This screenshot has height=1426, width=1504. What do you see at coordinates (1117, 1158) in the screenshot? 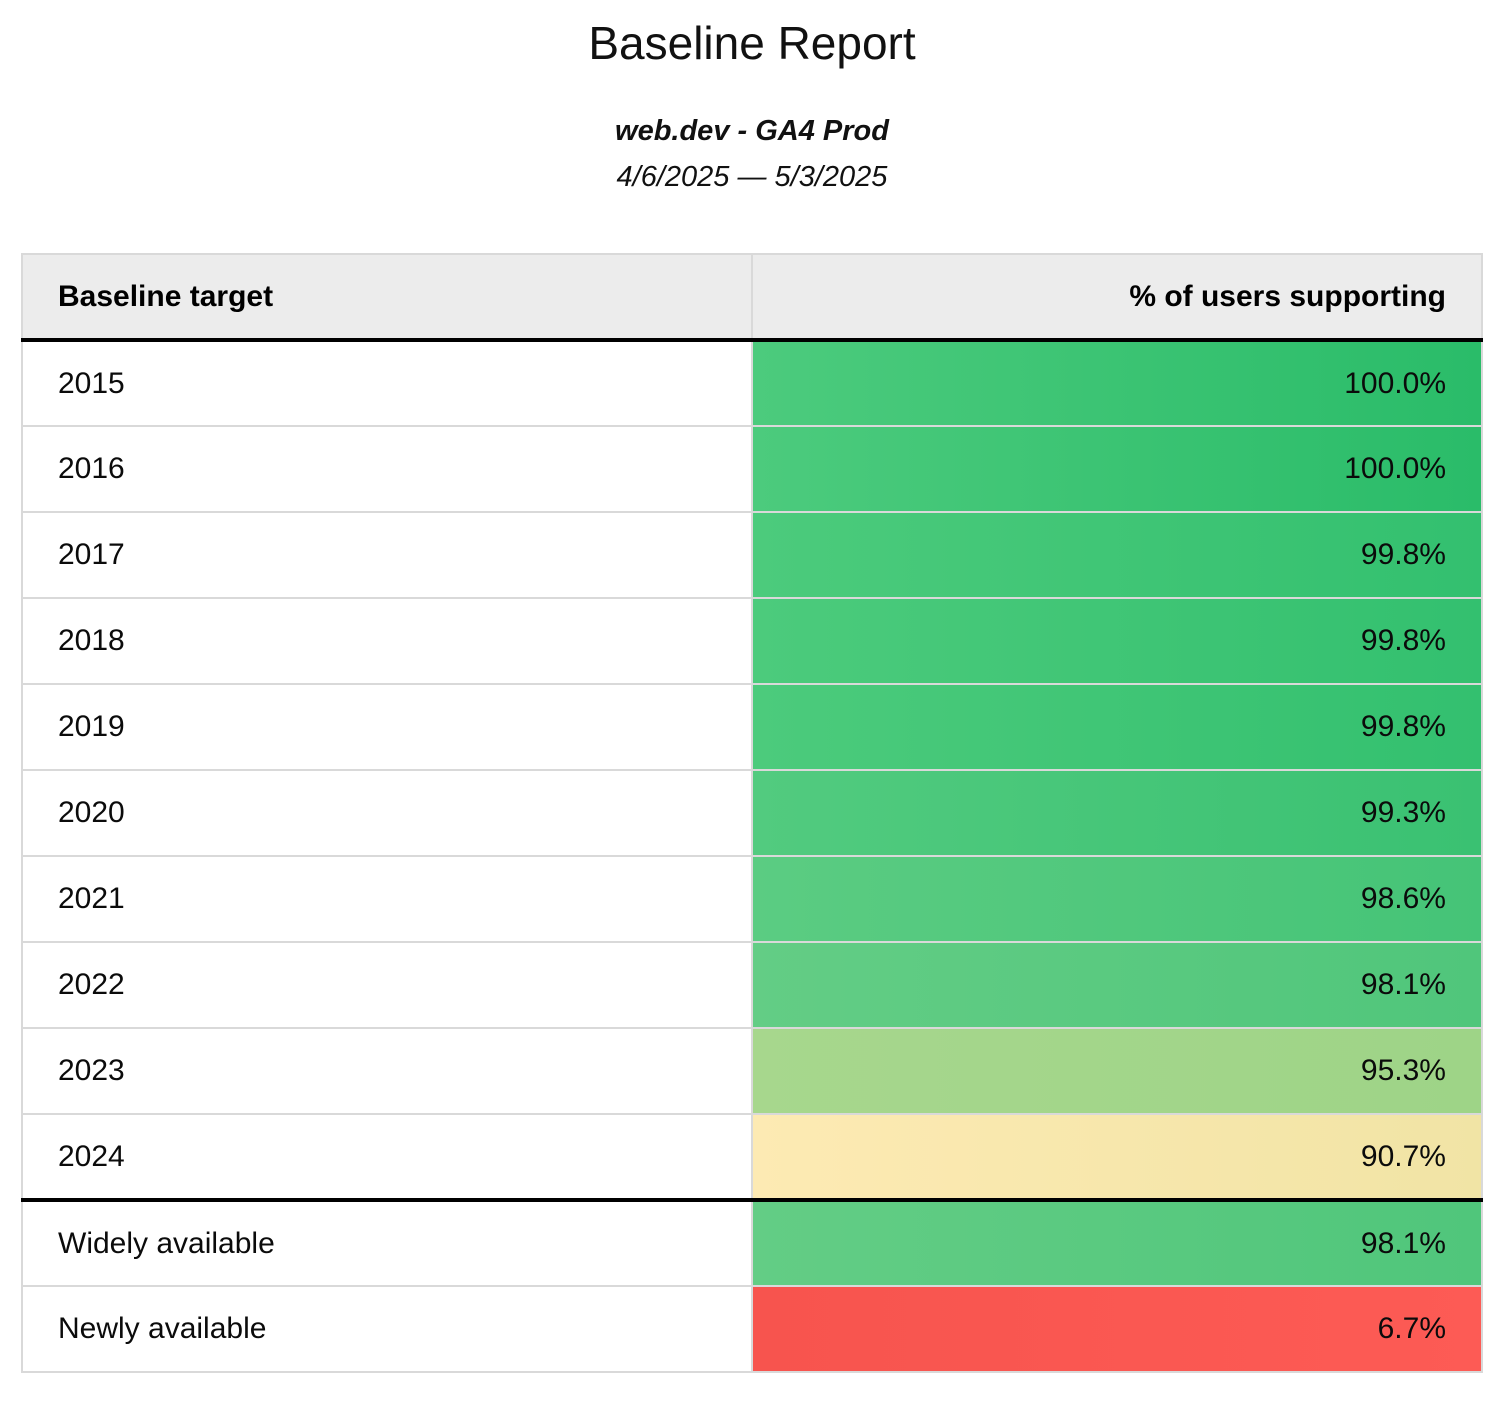
I see `value-cell: 90.7%` at bounding box center [1117, 1158].